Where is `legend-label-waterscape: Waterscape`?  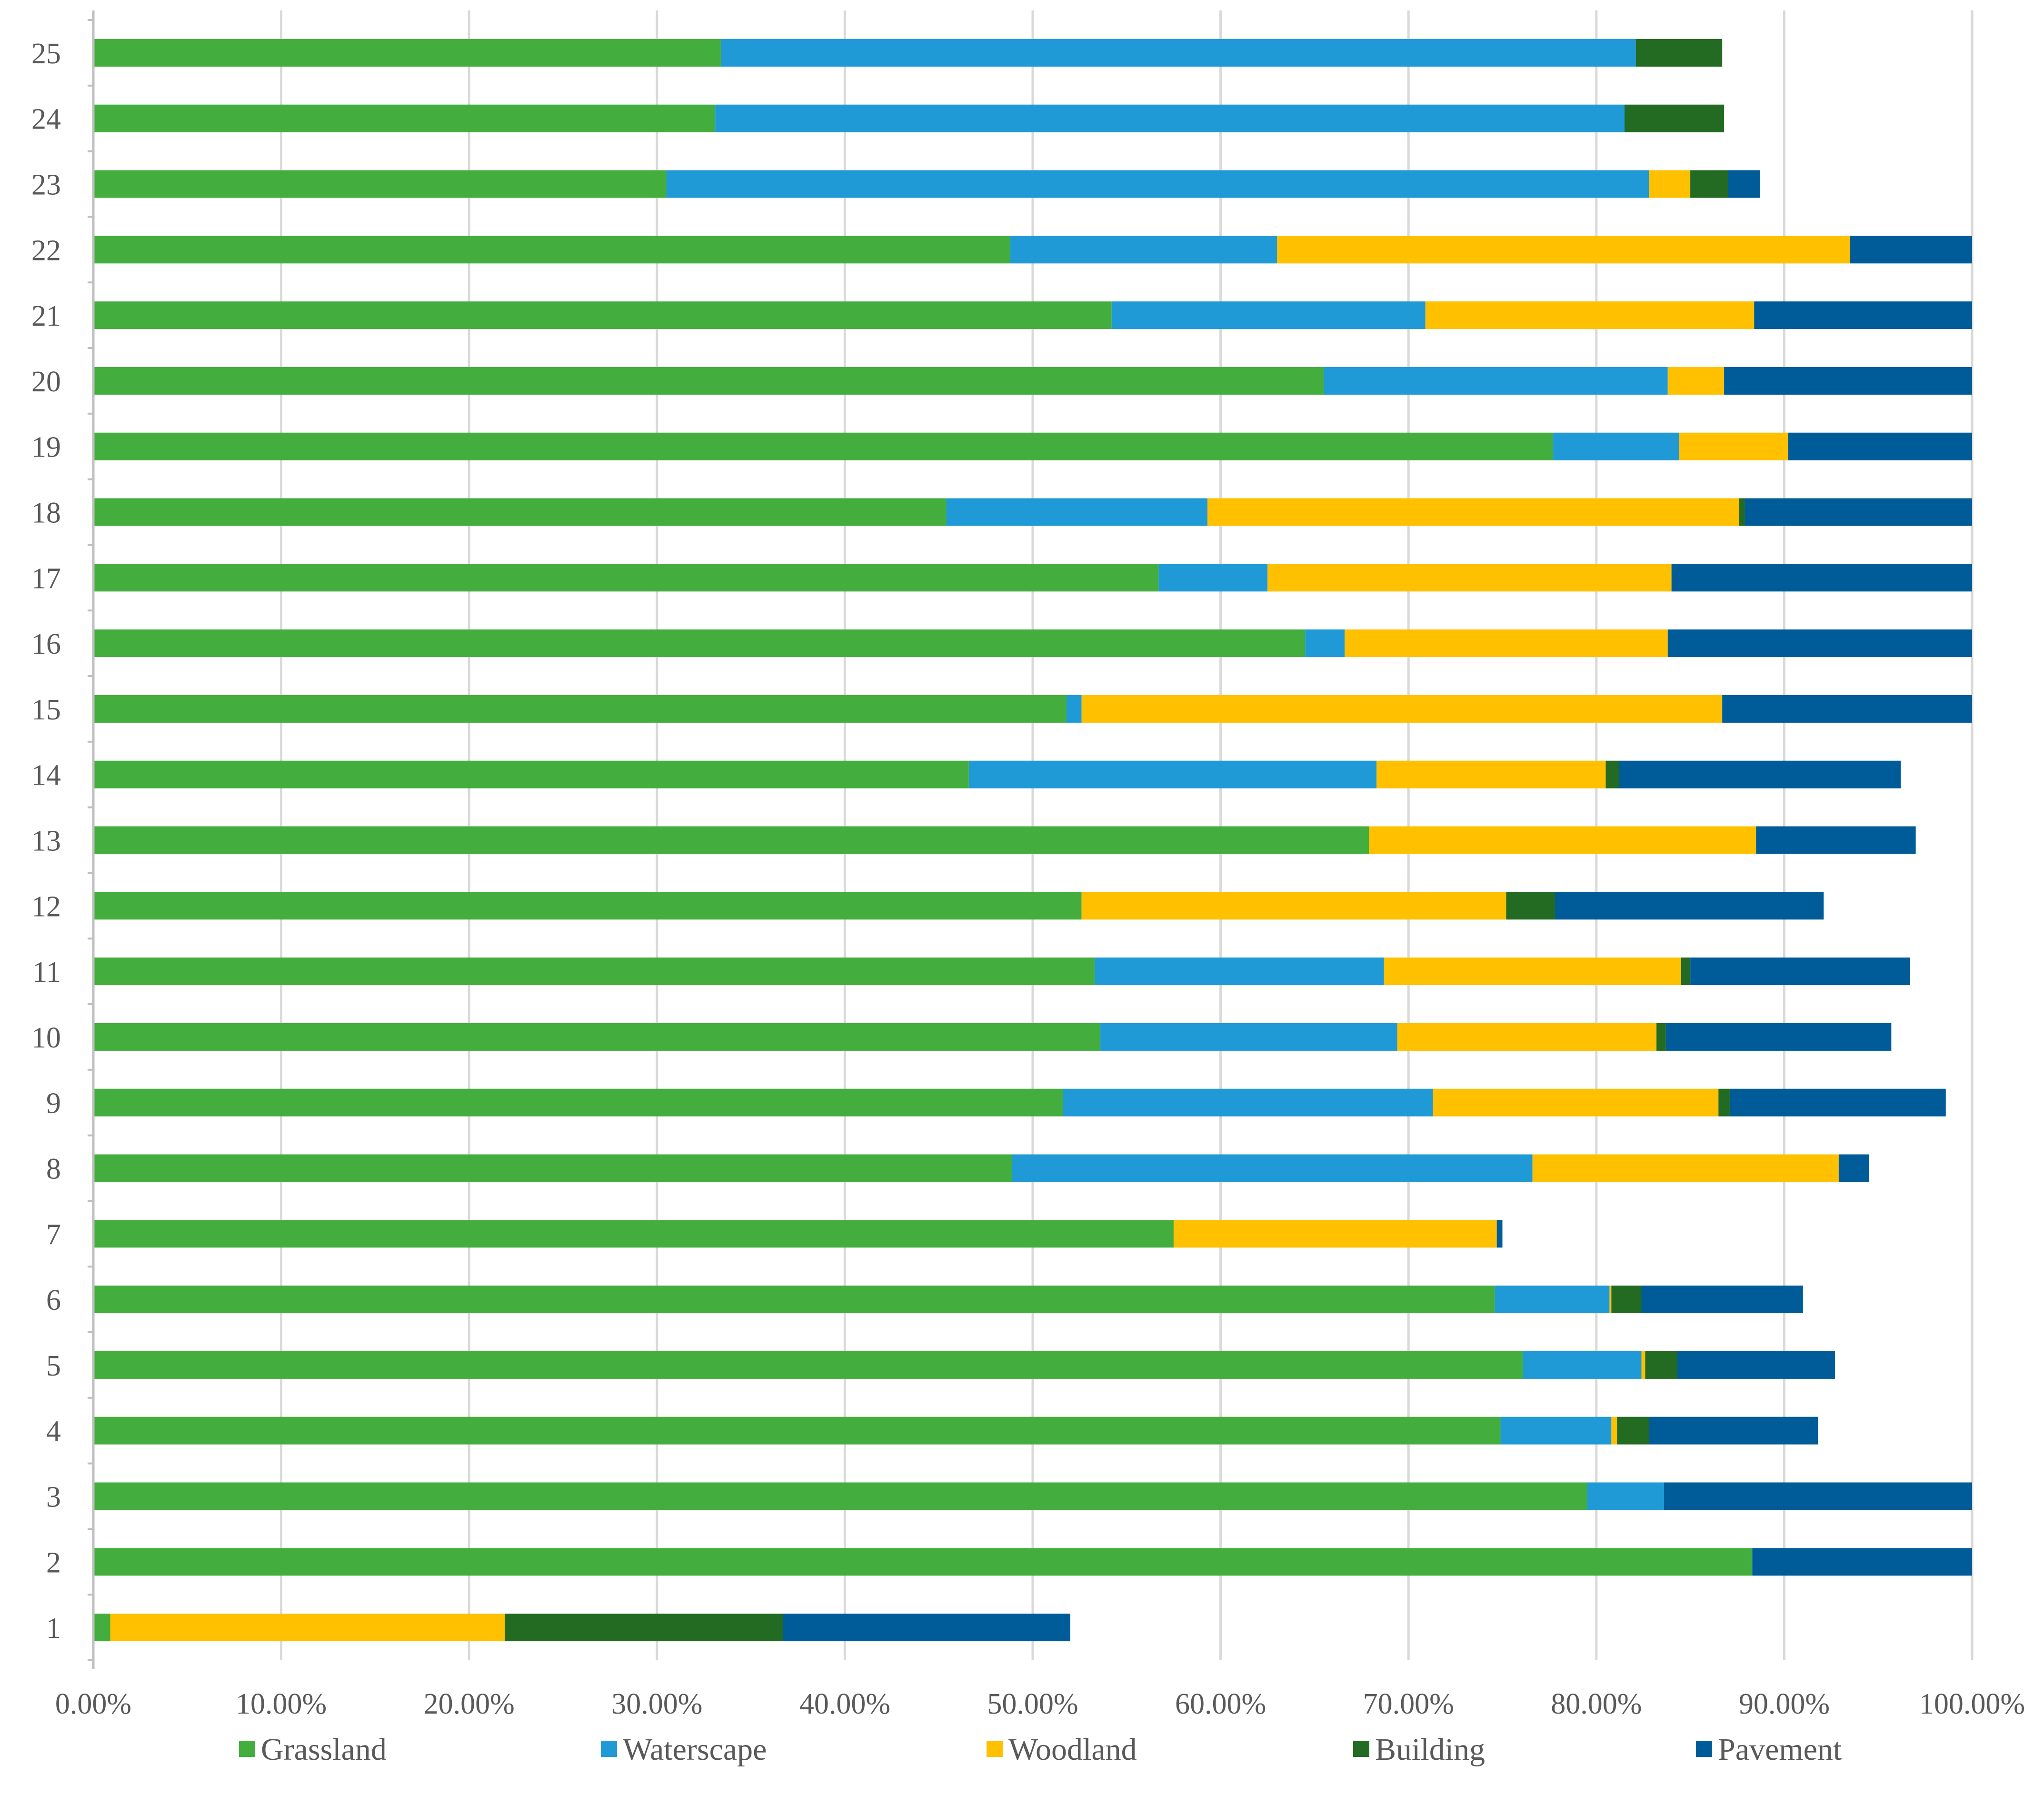 legend-label-waterscape: Waterscape is located at coordinates (695, 1749).